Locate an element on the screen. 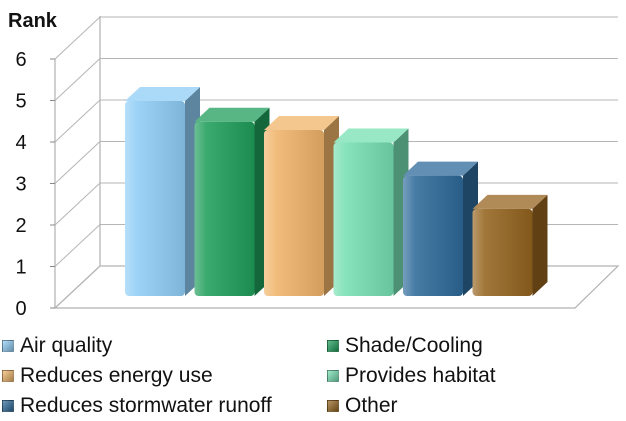 Image resolution: width=626 pixels, height=421 pixels. legend-item: Provides habitat is located at coordinates (411, 376).